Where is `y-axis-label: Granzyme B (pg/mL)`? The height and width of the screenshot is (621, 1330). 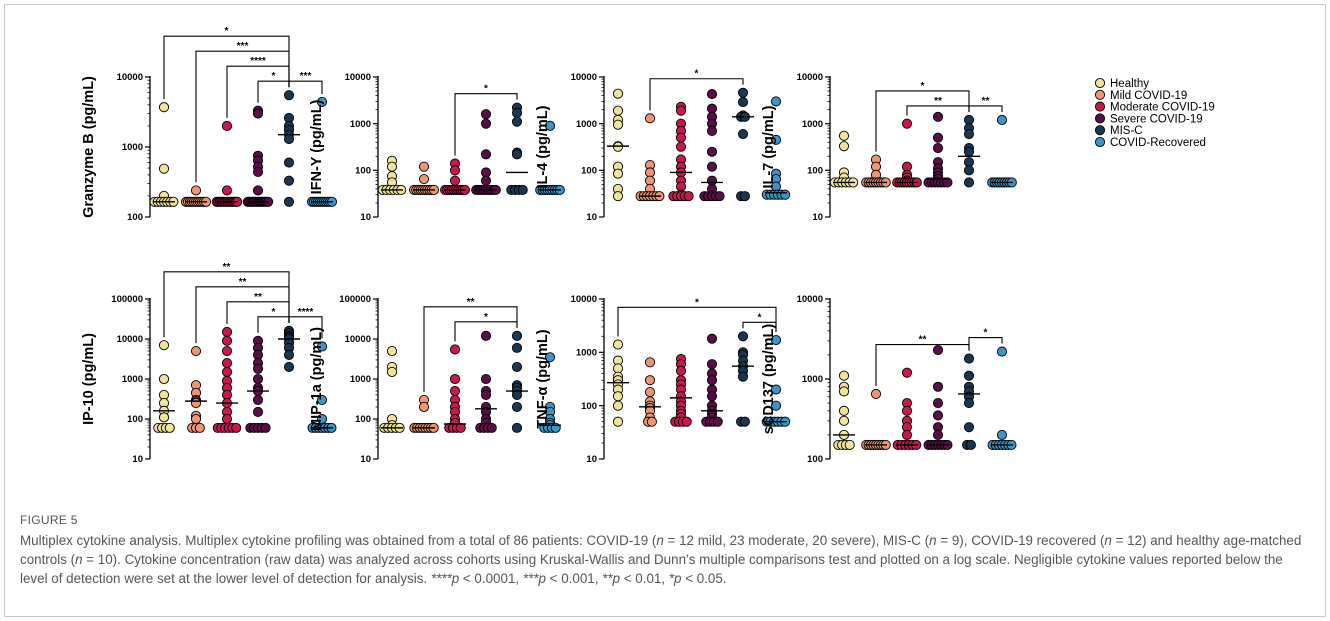 y-axis-label: Granzyme B (pg/mL) is located at coordinates (89, 147).